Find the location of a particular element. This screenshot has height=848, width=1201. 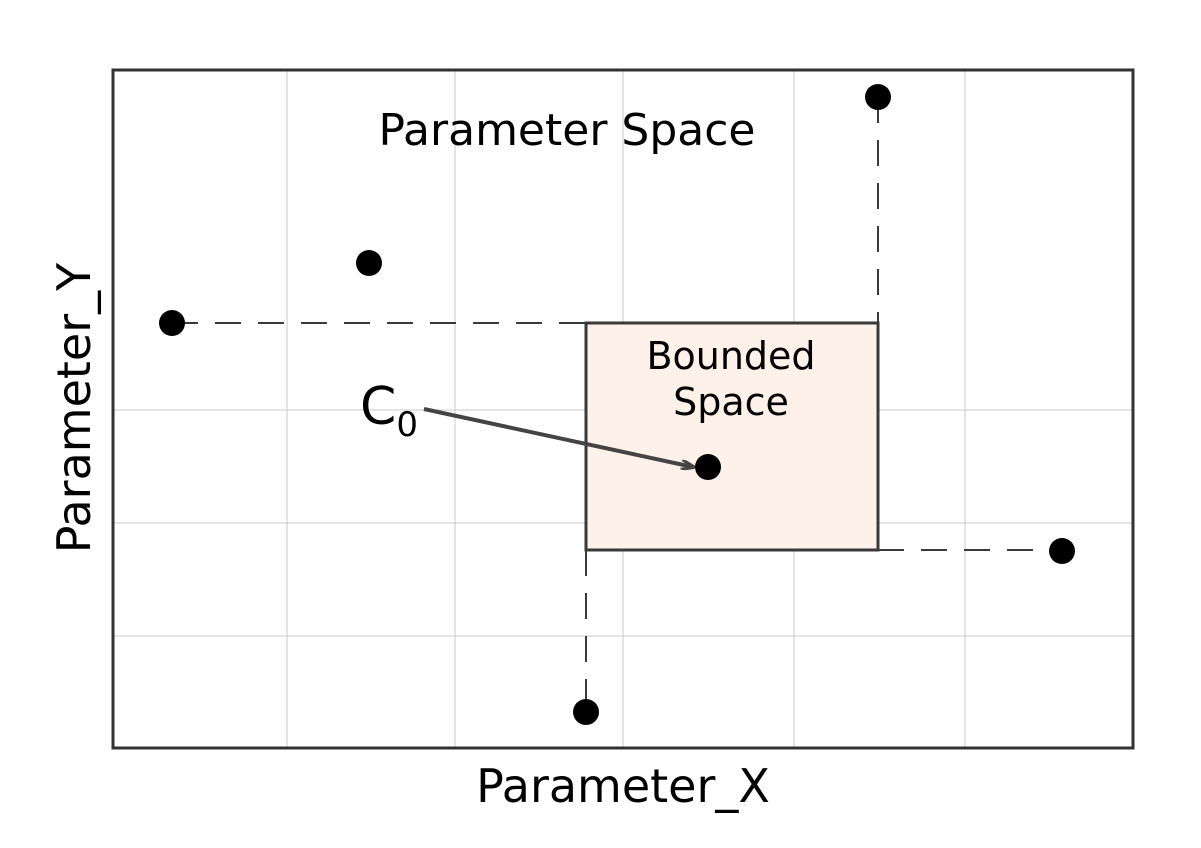

c0-arrow is located at coordinates (558, 437).